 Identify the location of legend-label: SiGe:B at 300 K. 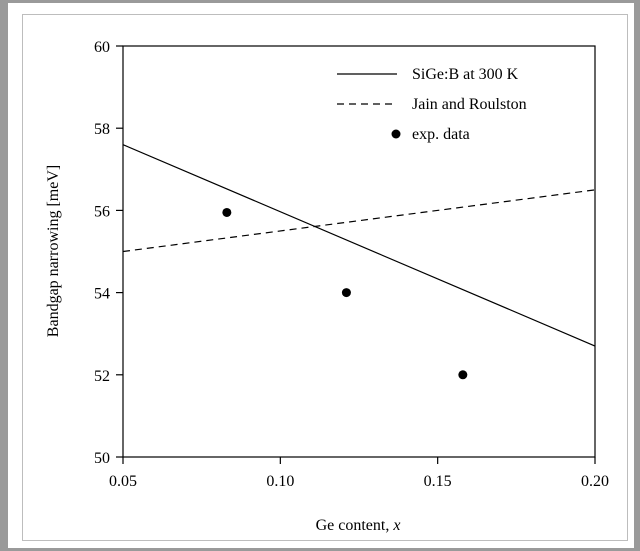
(465, 74).